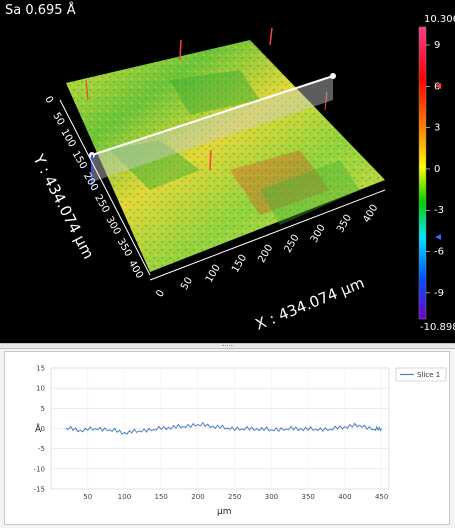 This screenshot has height=528, width=455. I want to click on x-axis-tick-label: 250, so click(292, 244).